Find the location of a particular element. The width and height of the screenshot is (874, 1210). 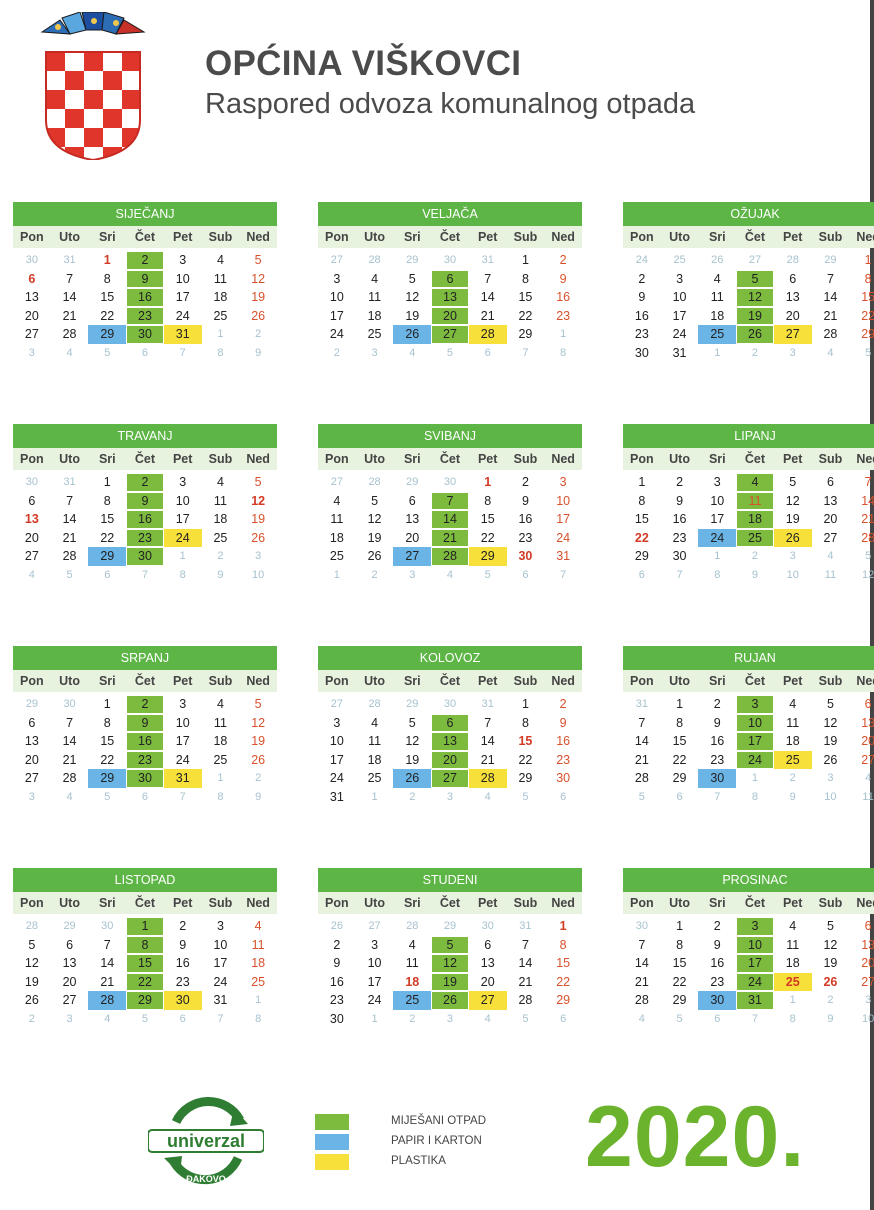

day-cell: 19 is located at coordinates (450, 981).